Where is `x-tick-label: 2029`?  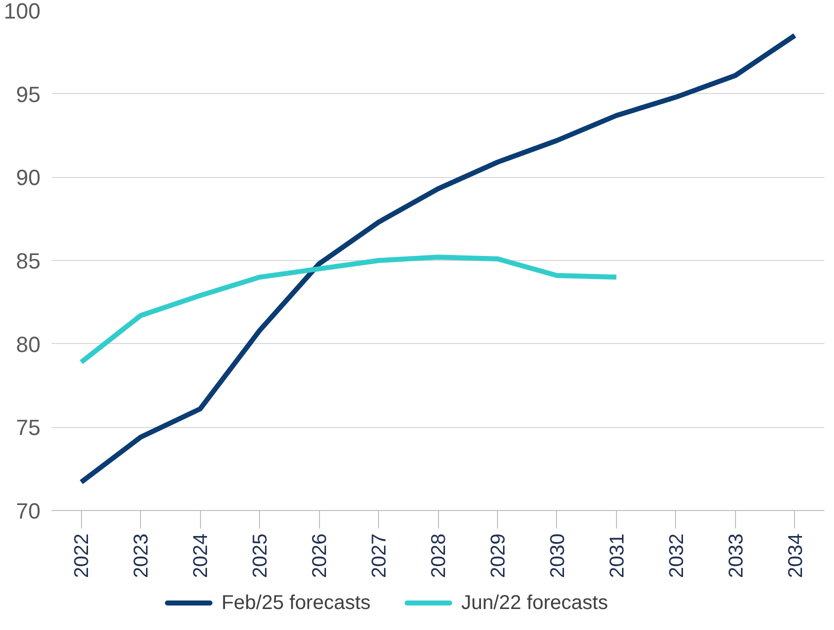 x-tick-label: 2029 is located at coordinates (498, 555).